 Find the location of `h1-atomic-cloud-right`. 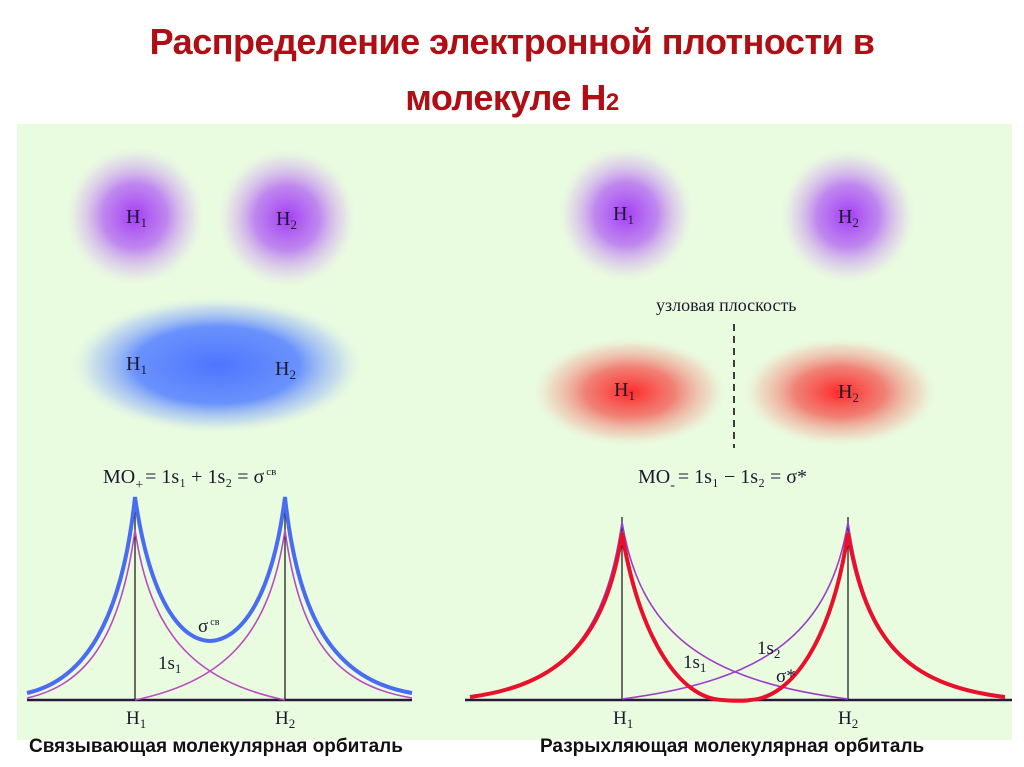

h1-atomic-cloud-right is located at coordinates (626, 214).